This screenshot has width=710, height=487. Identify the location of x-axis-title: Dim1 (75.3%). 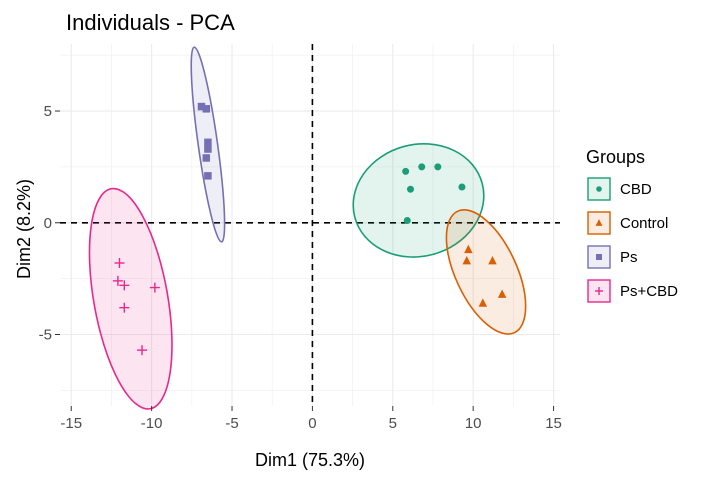
(310, 460).